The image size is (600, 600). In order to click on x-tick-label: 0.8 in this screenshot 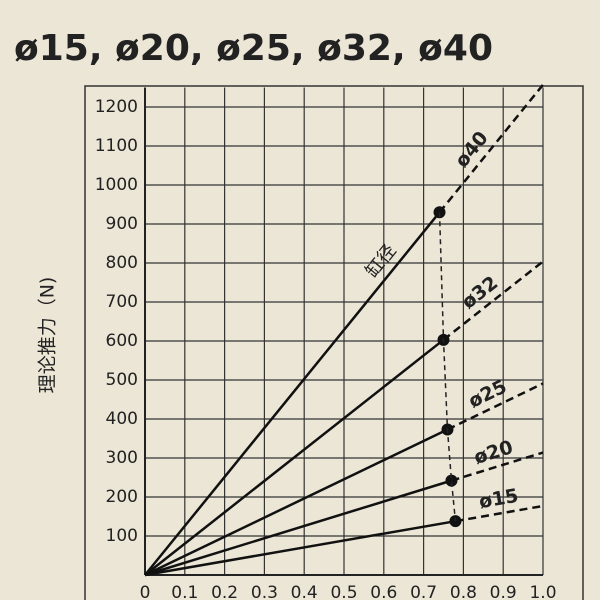, I will do `click(463, 591)`.